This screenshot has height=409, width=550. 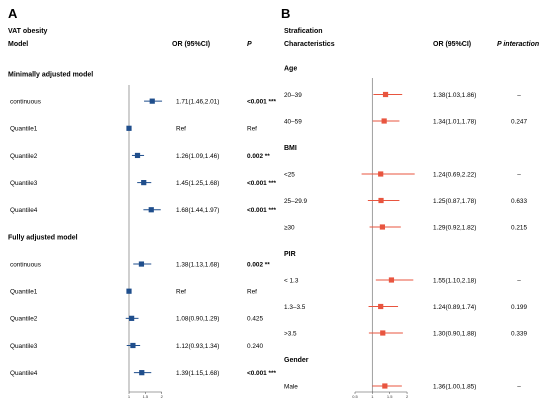 I want to click on panel-b-title: Strafication, so click(x=303, y=31).